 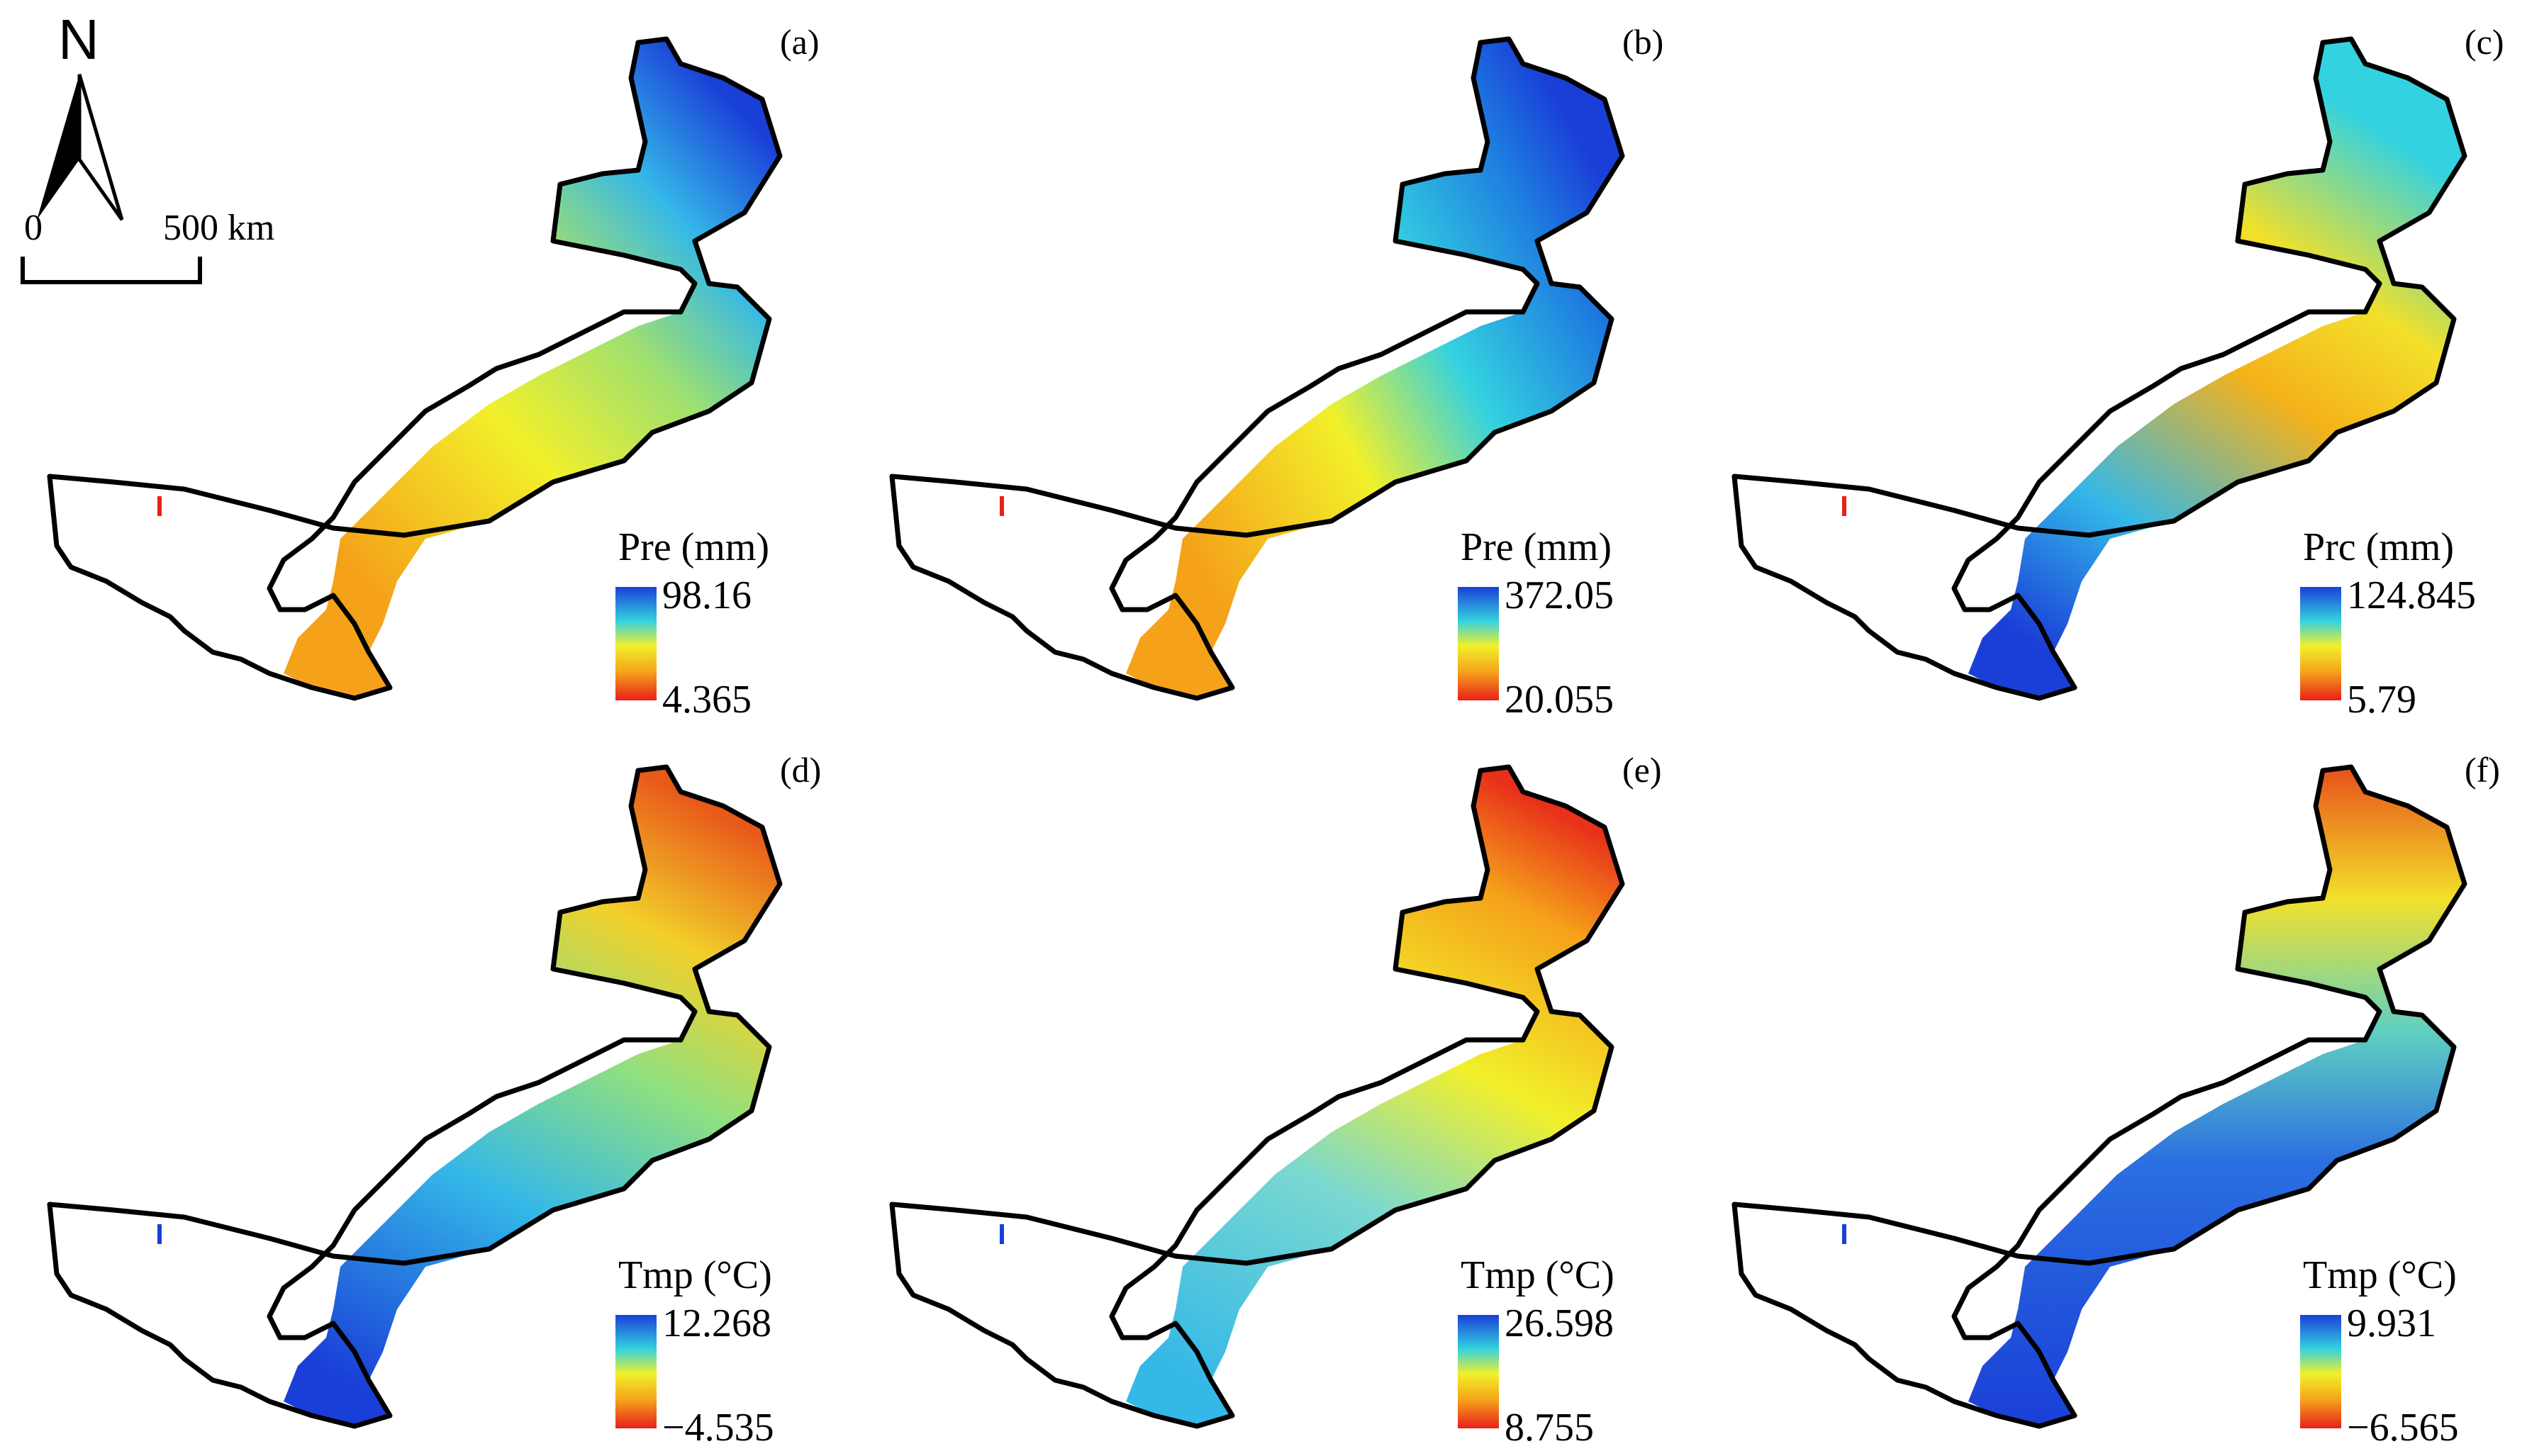 I want to click on legend-min-value: −4.535, so click(x=718, y=1428).